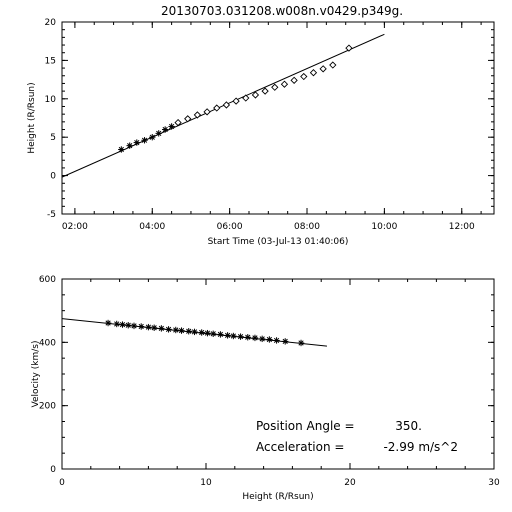  What do you see at coordinates (282, 11) in the screenshot?
I see `chart-title: 20130703.031208.w008n.v0429.p349g.` at bounding box center [282, 11].